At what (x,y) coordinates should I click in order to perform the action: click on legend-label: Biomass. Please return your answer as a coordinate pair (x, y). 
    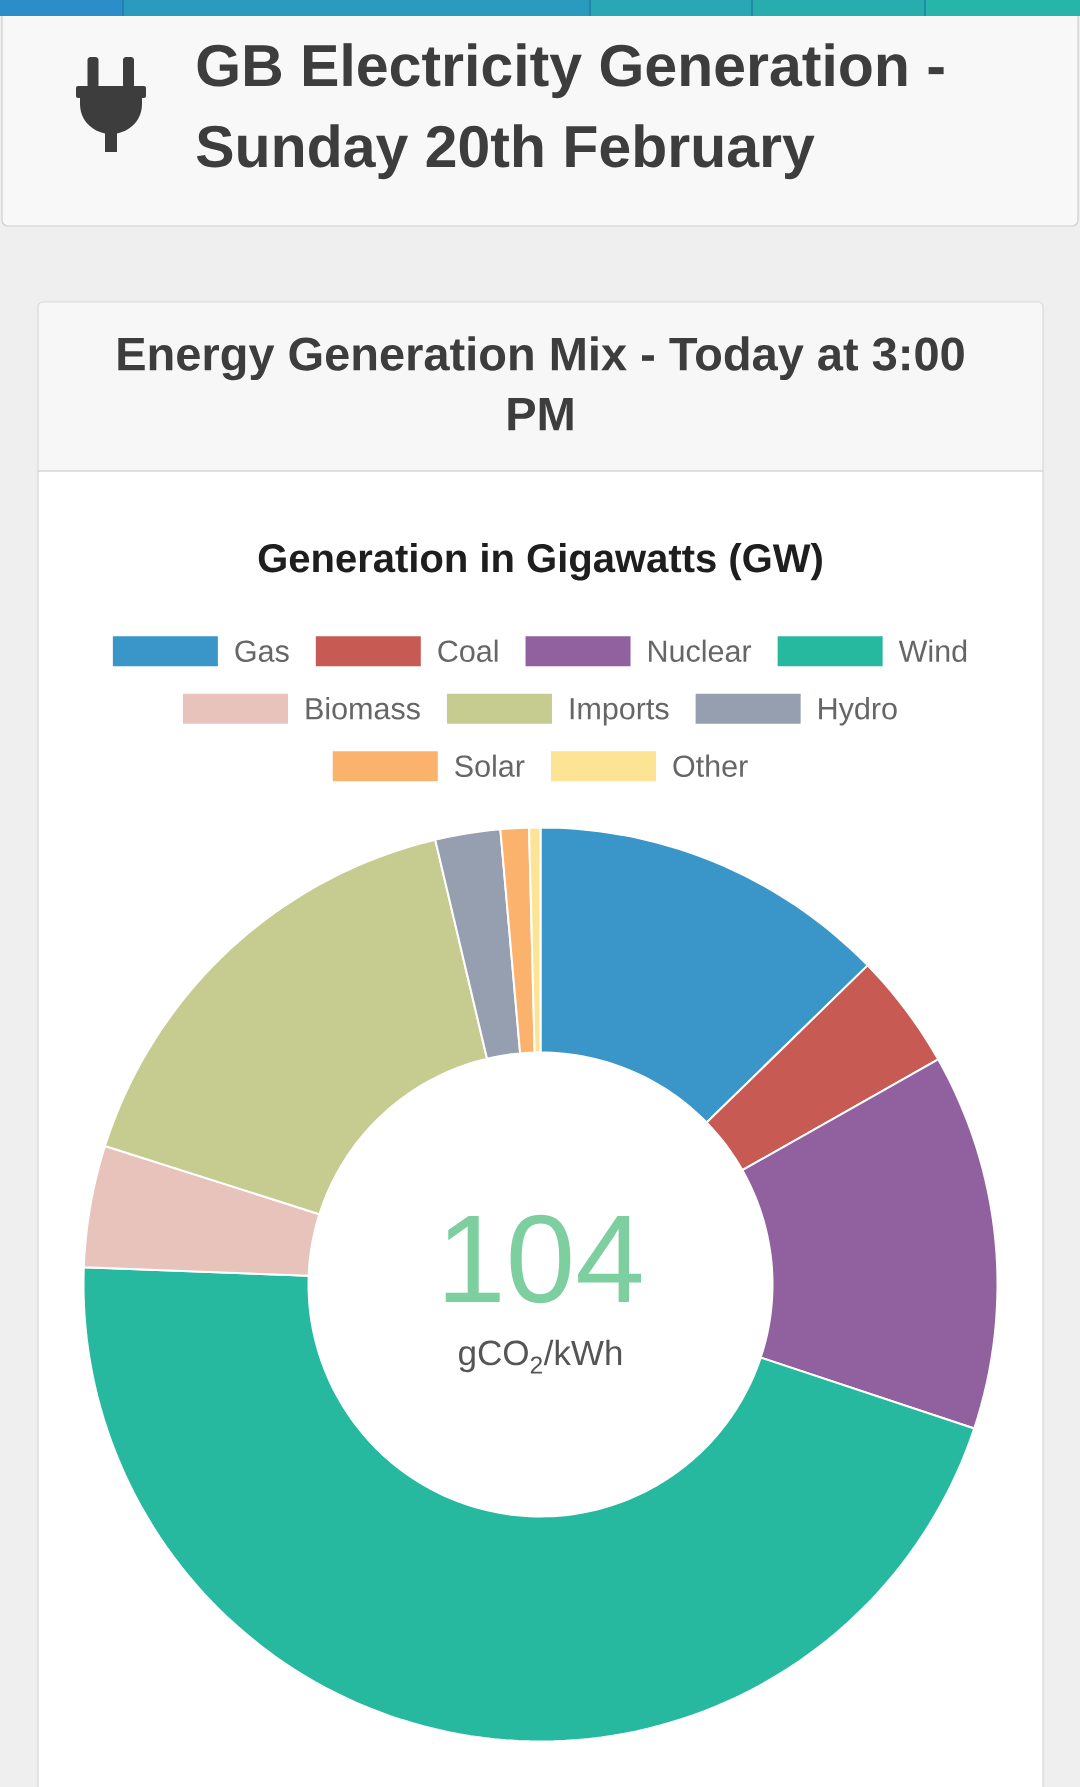
    Looking at the image, I should click on (363, 708).